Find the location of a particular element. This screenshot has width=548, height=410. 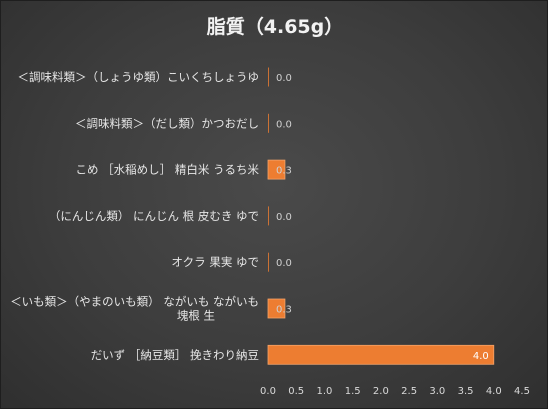

x-tick-label: 4.5 is located at coordinates (522, 391).